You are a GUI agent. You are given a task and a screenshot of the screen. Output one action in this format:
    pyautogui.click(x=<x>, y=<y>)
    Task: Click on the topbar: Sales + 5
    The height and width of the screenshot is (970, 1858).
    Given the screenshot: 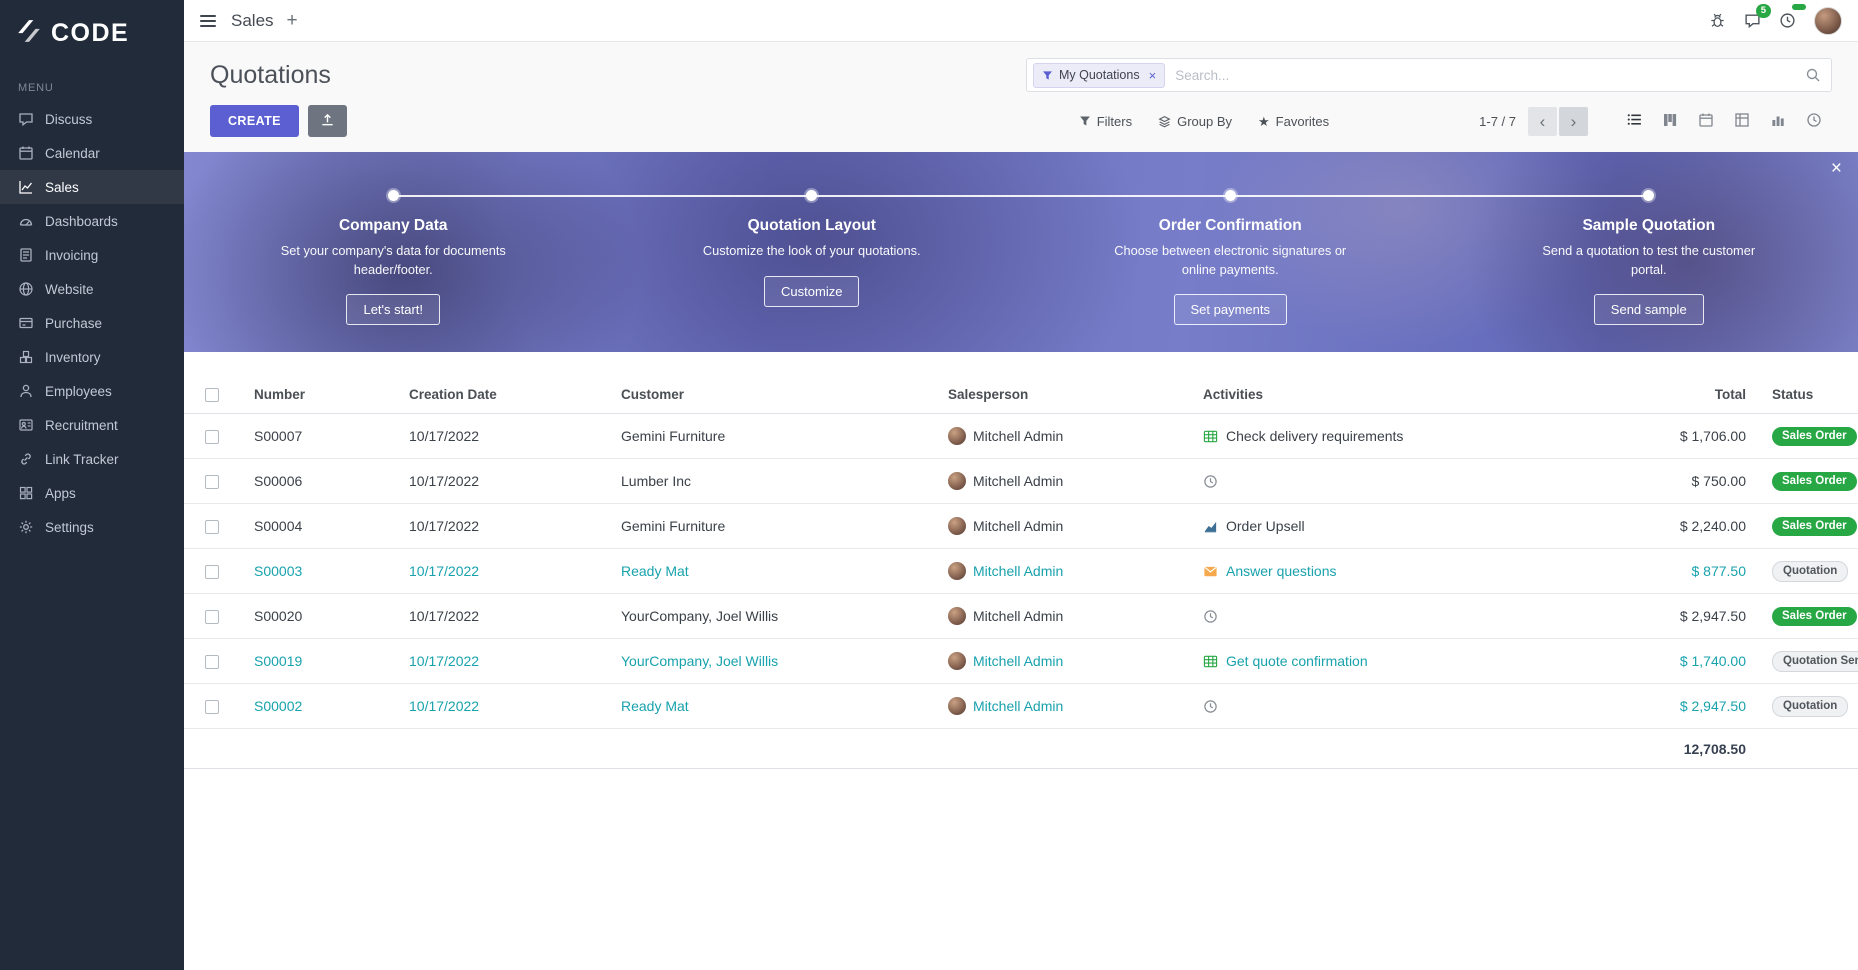 What is the action you would take?
    pyautogui.click(x=1021, y=21)
    